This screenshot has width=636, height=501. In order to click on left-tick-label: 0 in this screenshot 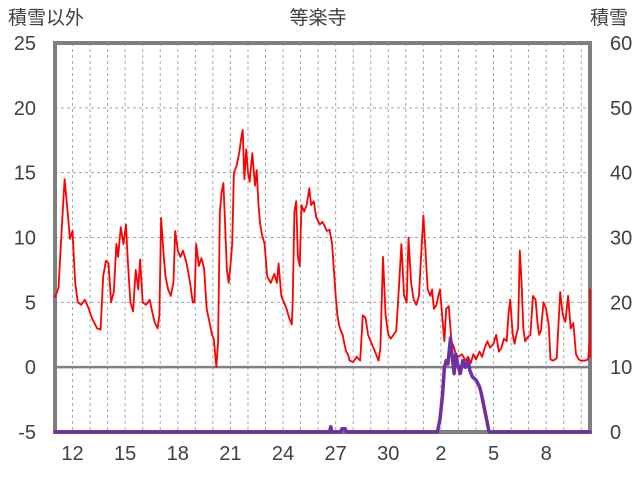, I will do `click(30, 368)`.